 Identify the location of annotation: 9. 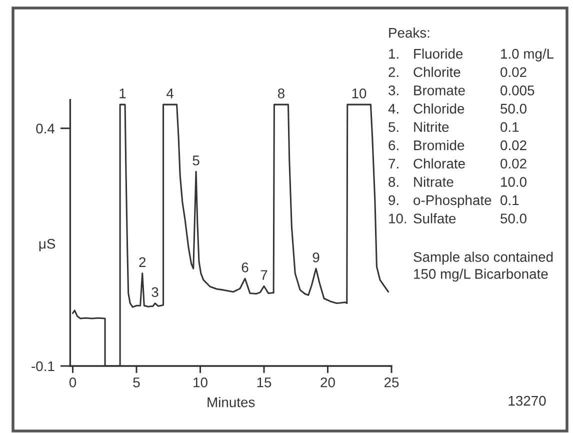
(316, 257).